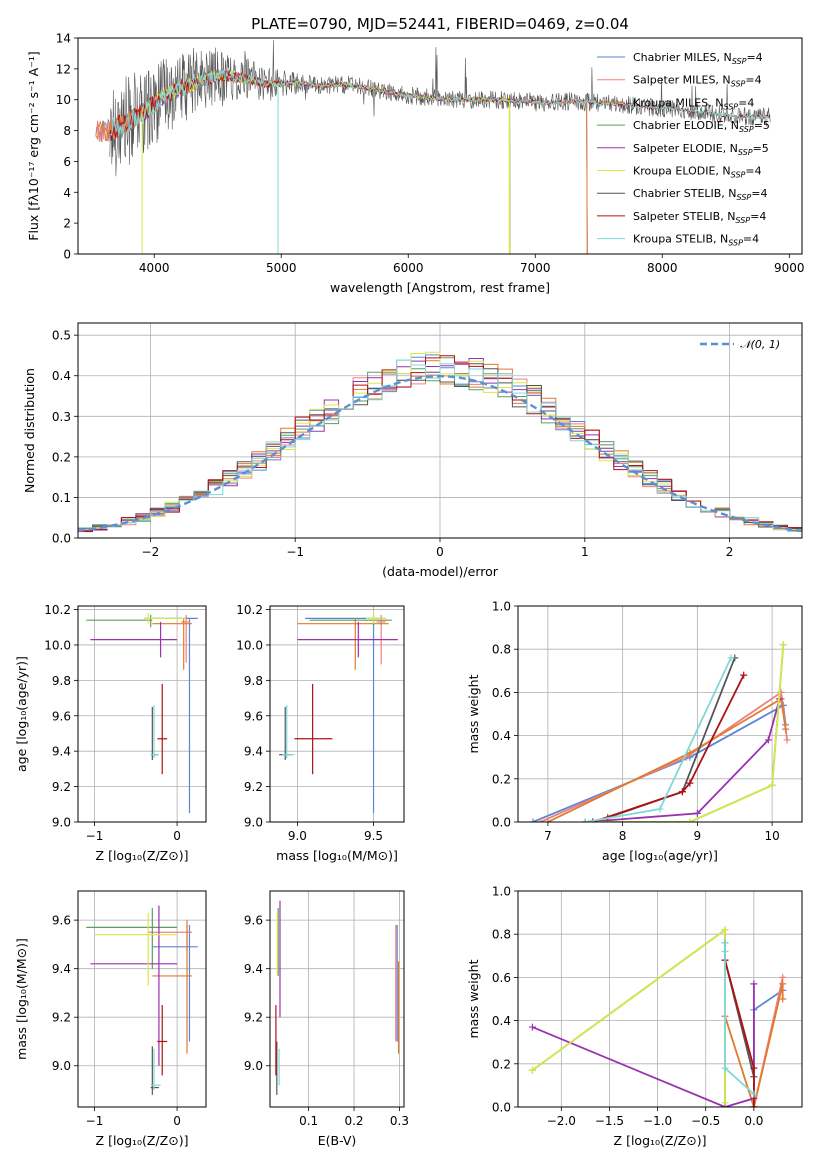 Image resolution: width=819 pixels, height=1170 pixels. Describe the element at coordinates (730, 552) in the screenshot. I see `x-tick-label: 2` at that location.